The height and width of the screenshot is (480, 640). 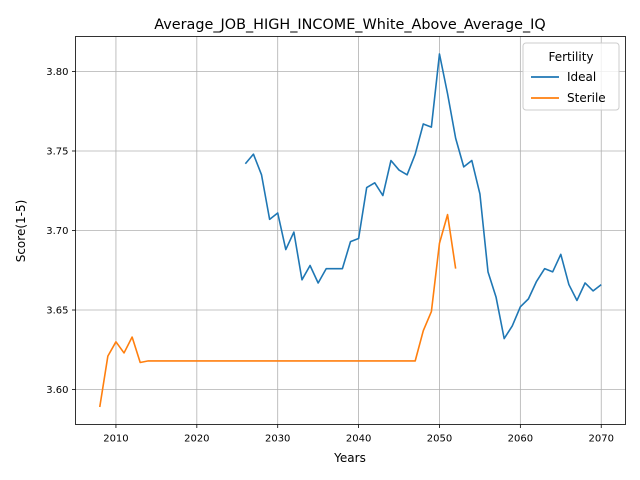 I want to click on x-axis-label: Years, so click(x=349, y=458).